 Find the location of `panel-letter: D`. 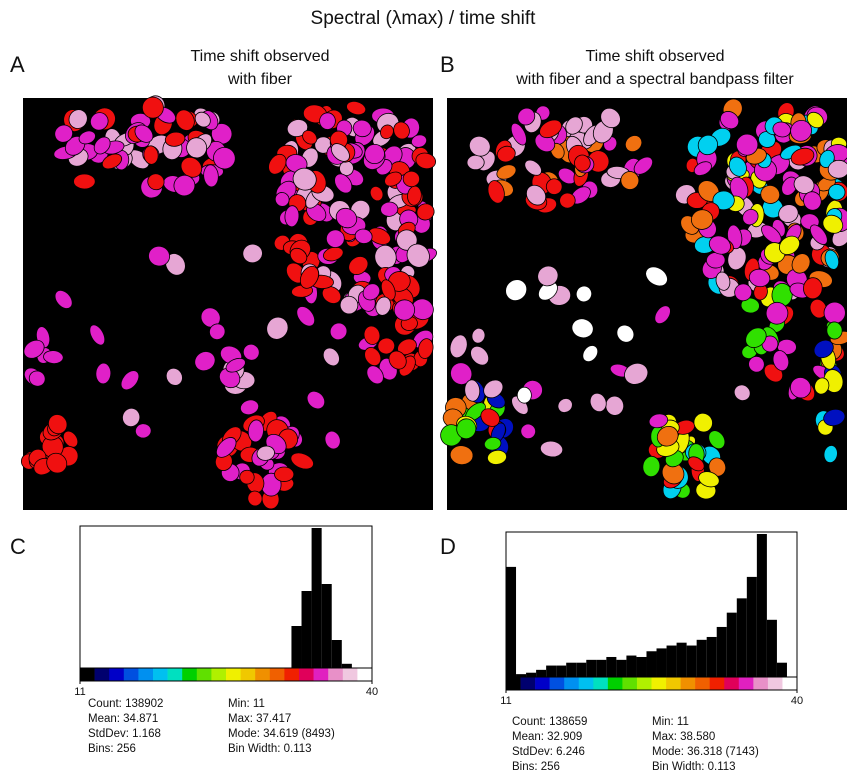

panel-letter: D is located at coordinates (448, 546).